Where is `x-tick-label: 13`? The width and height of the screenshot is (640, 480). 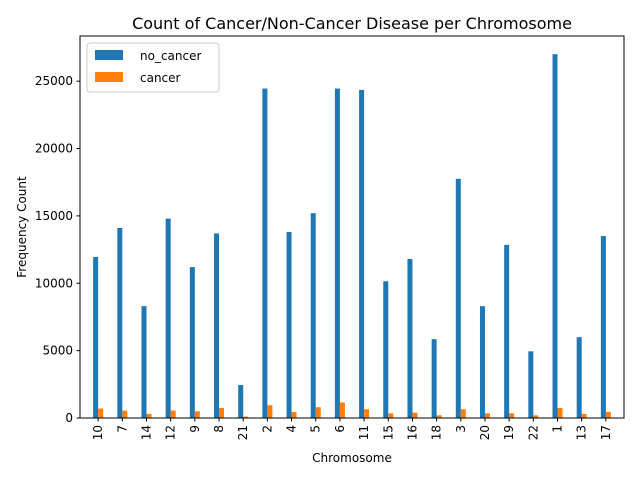 x-tick-label: 13 is located at coordinates (582, 432).